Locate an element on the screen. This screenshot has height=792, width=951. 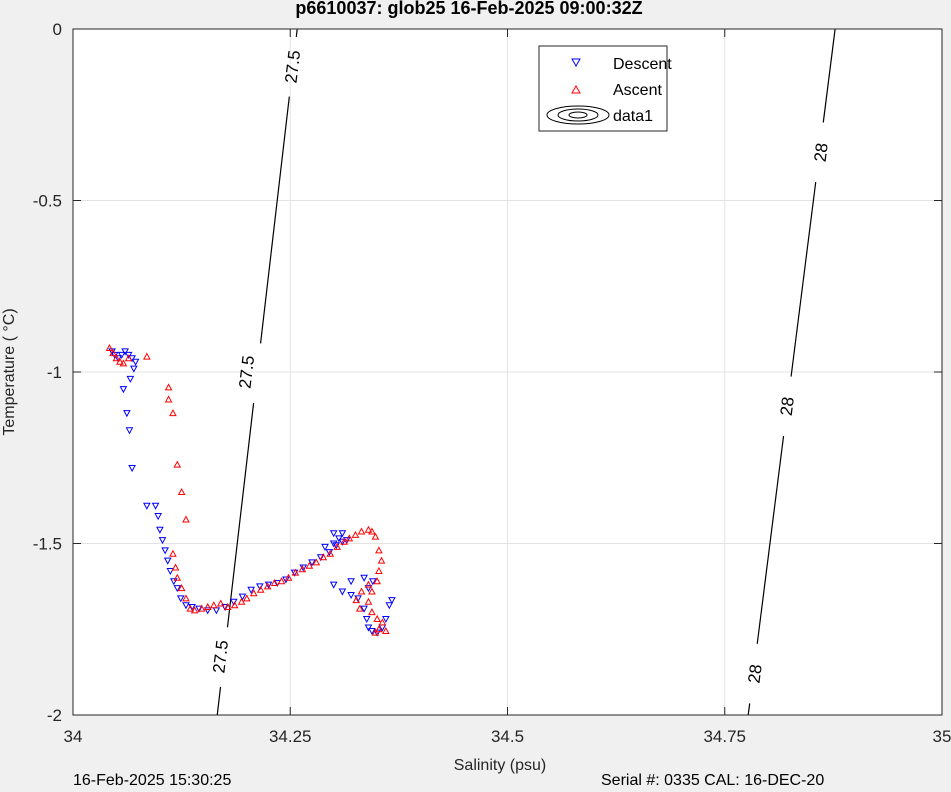
x-tick-label: 34.5 is located at coordinates (507, 736).